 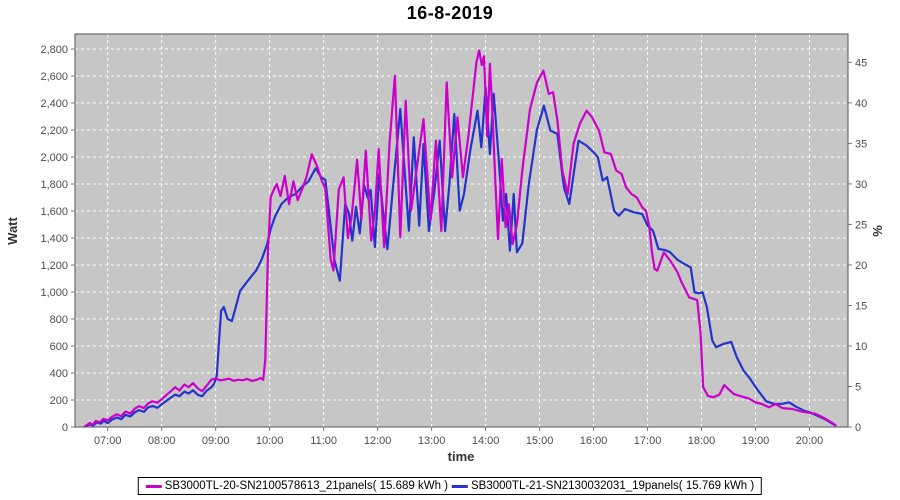 What do you see at coordinates (861, 104) in the screenshot?
I see `y-axis-right-tick-label: 40` at bounding box center [861, 104].